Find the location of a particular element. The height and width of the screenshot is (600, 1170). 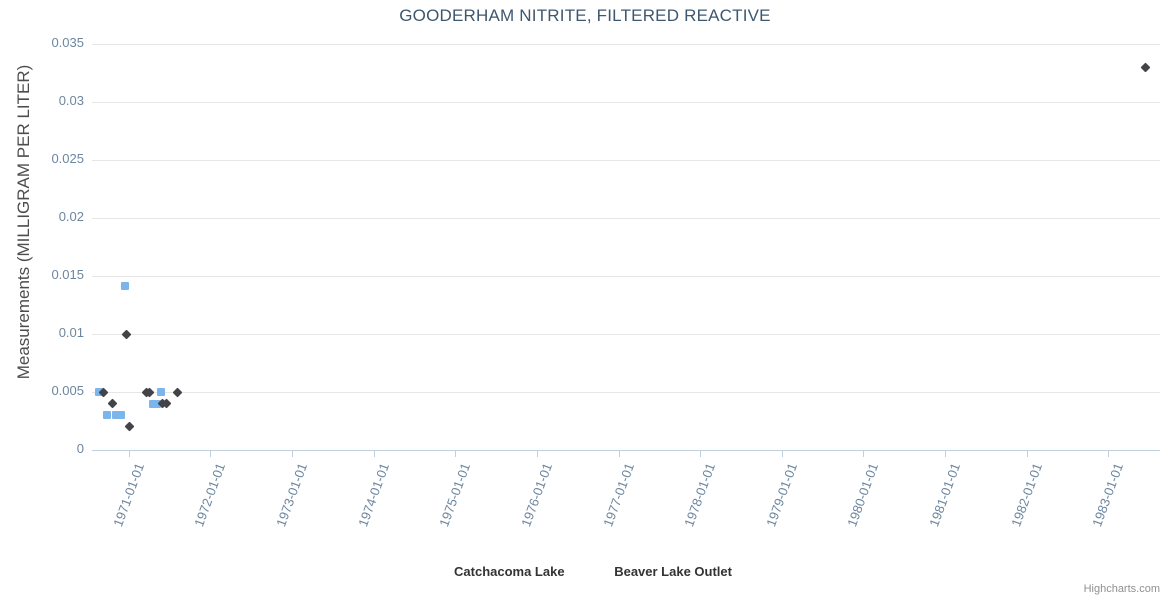

x-axis-tick-label: 1971-01-01 is located at coordinates (128, 495).